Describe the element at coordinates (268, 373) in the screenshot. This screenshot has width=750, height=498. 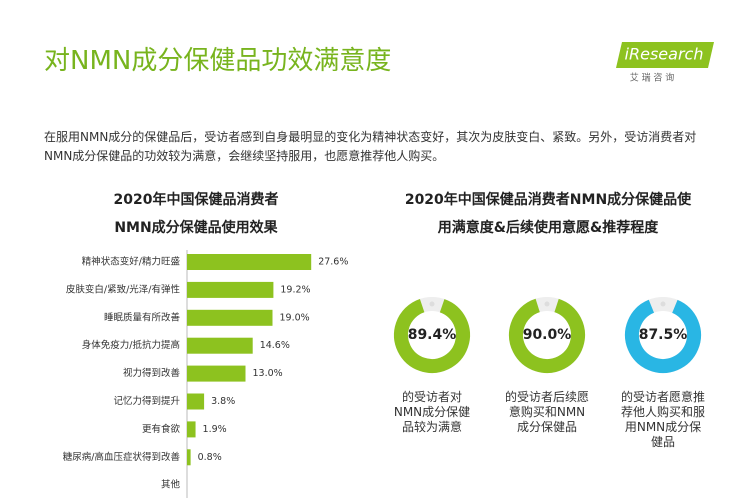
I see `value-label: 13.0%` at that location.